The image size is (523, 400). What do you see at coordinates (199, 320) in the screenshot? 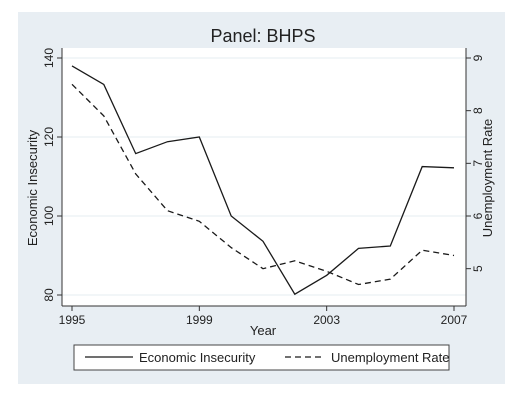
I see `x-tick-label: 1999` at bounding box center [199, 320].